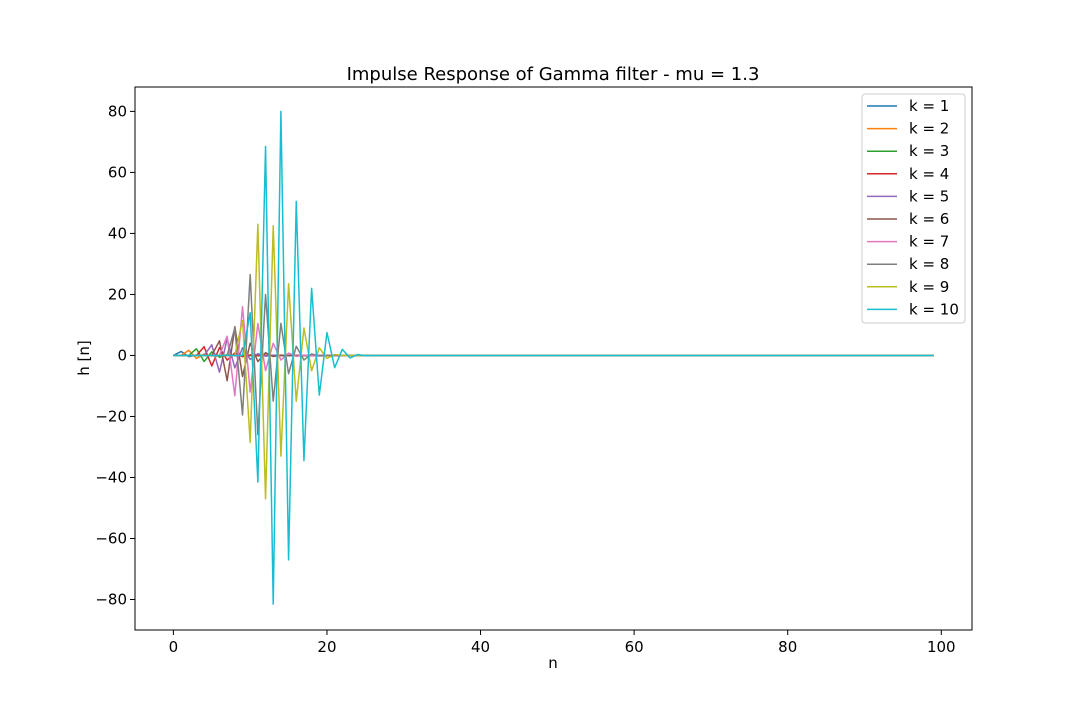 The image size is (1080, 720). What do you see at coordinates (553, 663) in the screenshot?
I see `x-axis-label: n` at bounding box center [553, 663].